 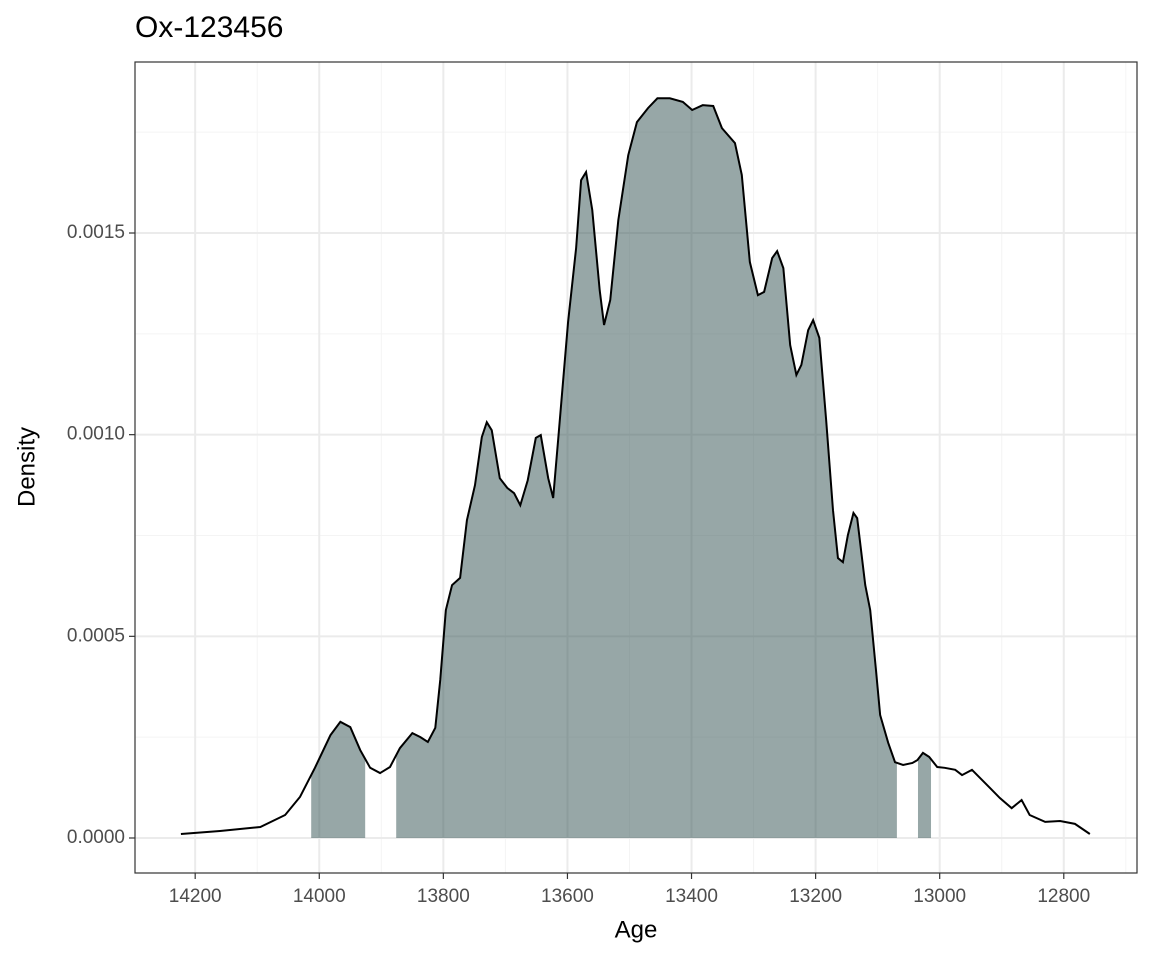 I want to click on y-tick-label: 0.0000, so click(x=96, y=837).